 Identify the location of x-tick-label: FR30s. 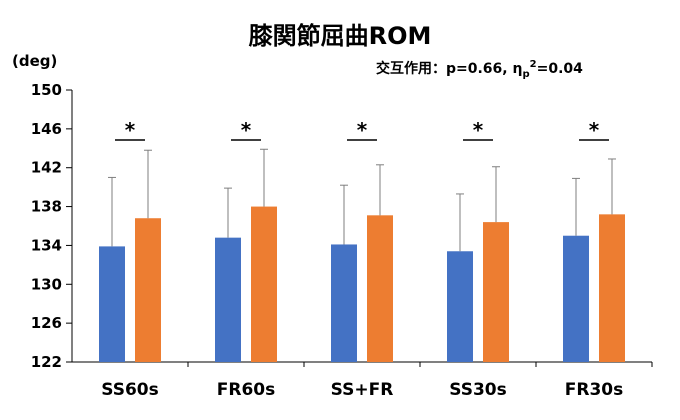
(594, 390).